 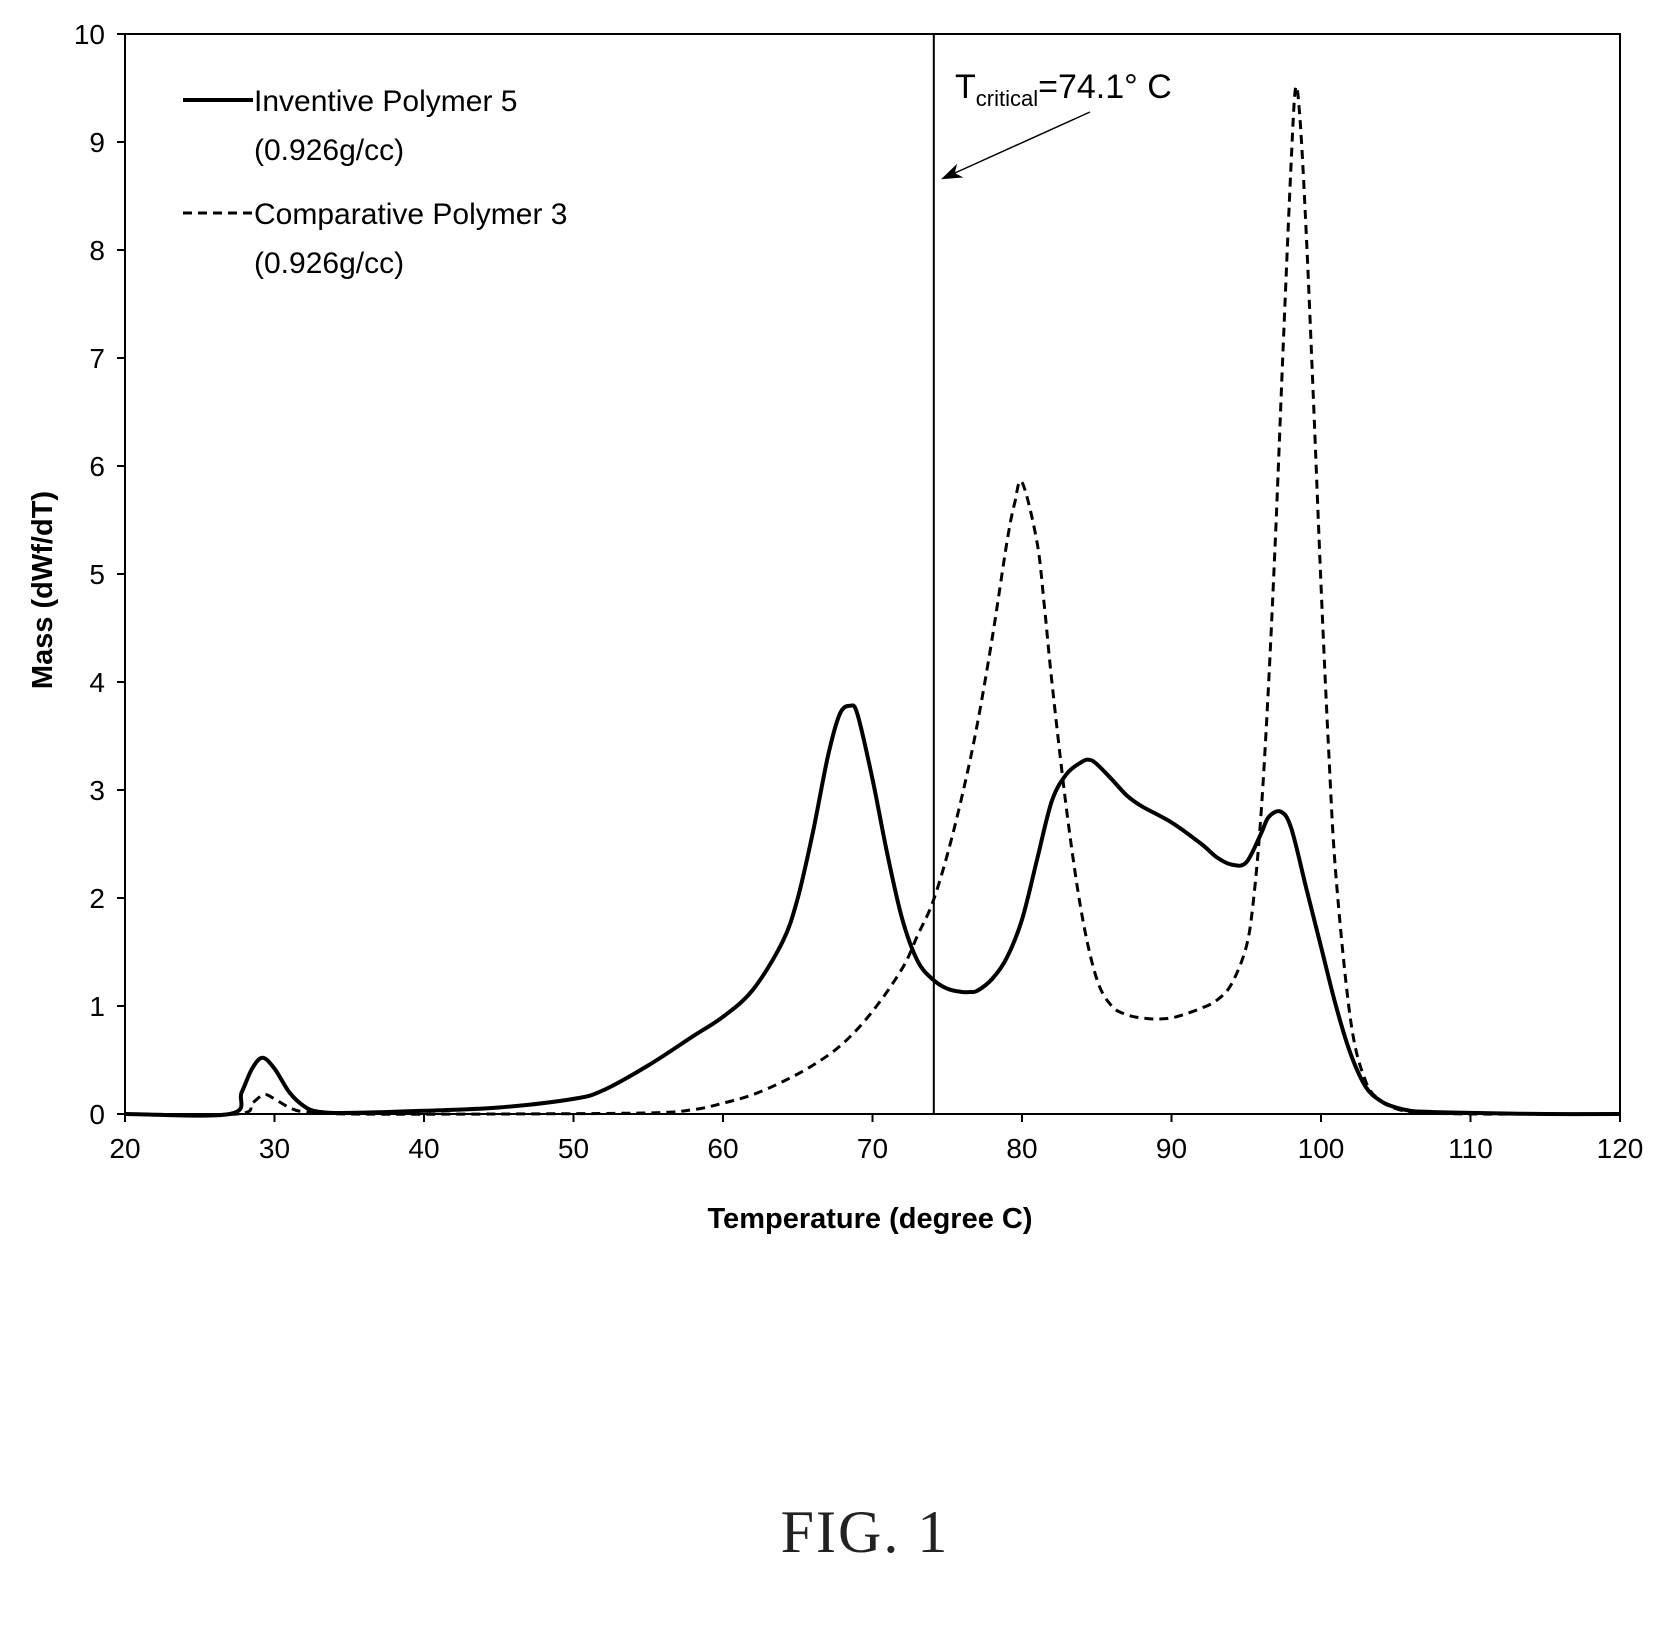 What do you see at coordinates (97, 790) in the screenshot?
I see `y-tick-label: 3` at bounding box center [97, 790].